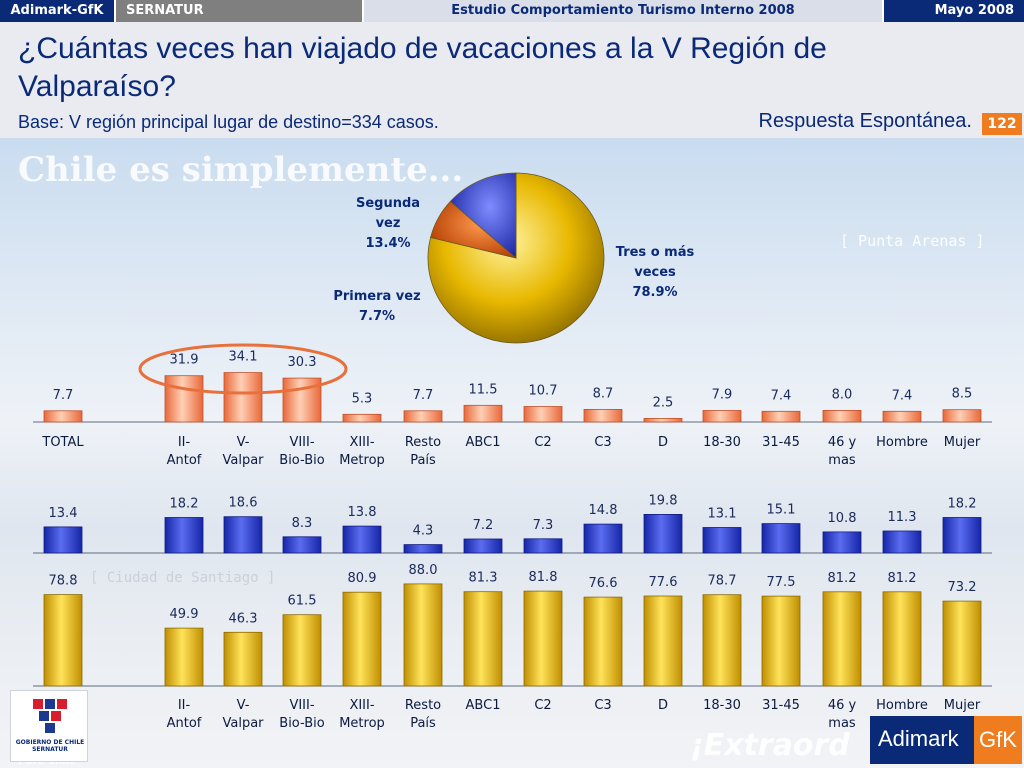 This screenshot has height=768, width=1024. I want to click on bar-segunda-vez-mujer, so click(962, 535).